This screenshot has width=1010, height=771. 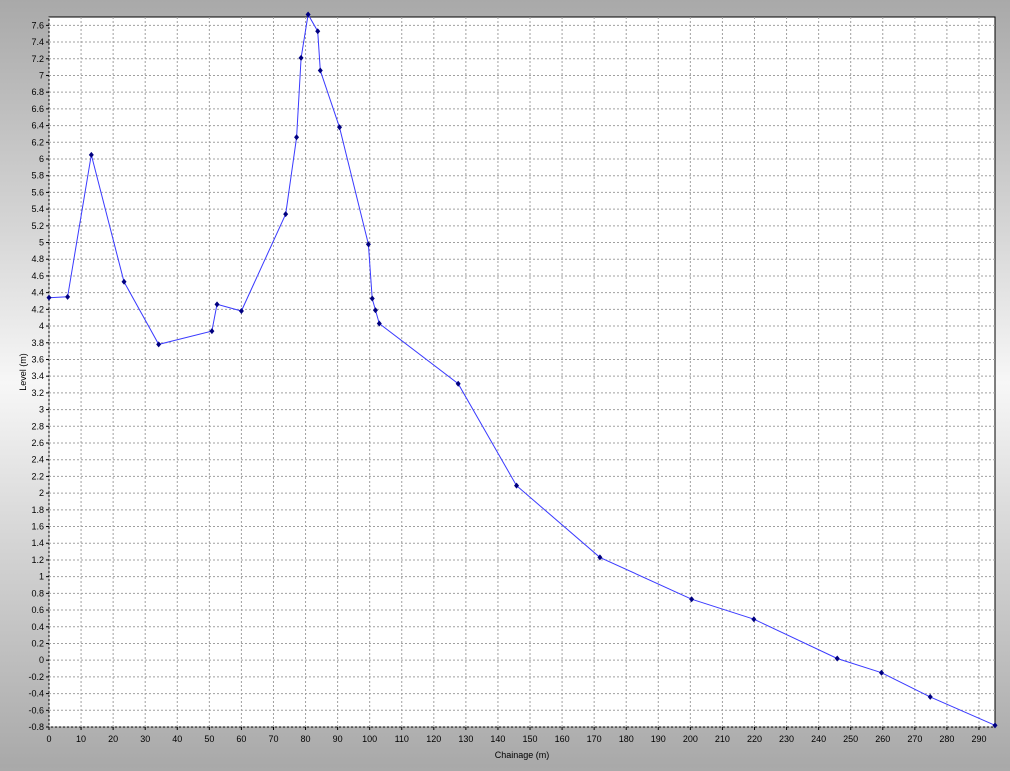 I want to click on x-tick-label: 100, so click(x=369, y=739).